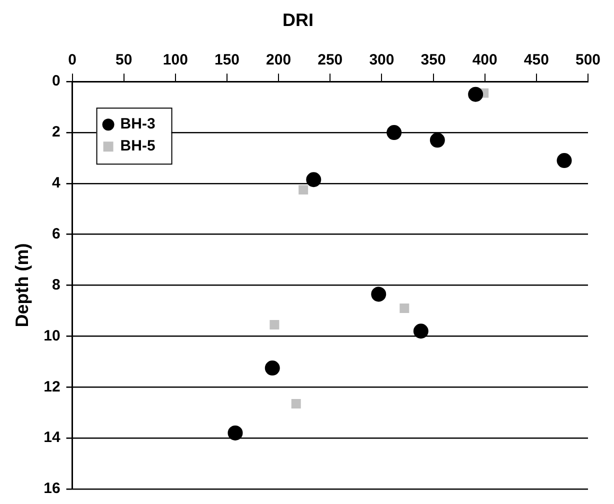 The height and width of the screenshot is (504, 614). Describe the element at coordinates (227, 60) in the screenshot. I see `x-tick-label: 150` at that location.